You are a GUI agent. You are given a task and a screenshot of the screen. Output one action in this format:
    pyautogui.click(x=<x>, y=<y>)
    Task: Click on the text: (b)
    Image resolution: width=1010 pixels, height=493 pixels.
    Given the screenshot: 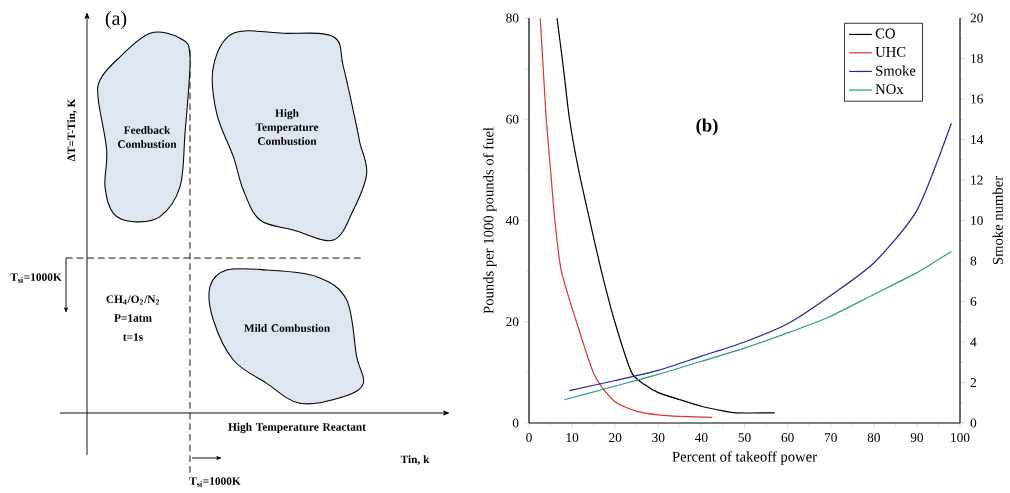 What is the action you would take?
    pyautogui.click(x=707, y=127)
    